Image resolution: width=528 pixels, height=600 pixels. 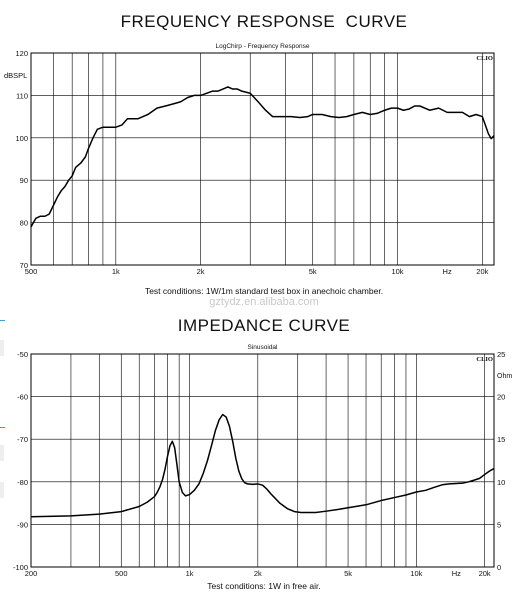 I want to click on imp-y-tick-label: -50, so click(x=22, y=354).